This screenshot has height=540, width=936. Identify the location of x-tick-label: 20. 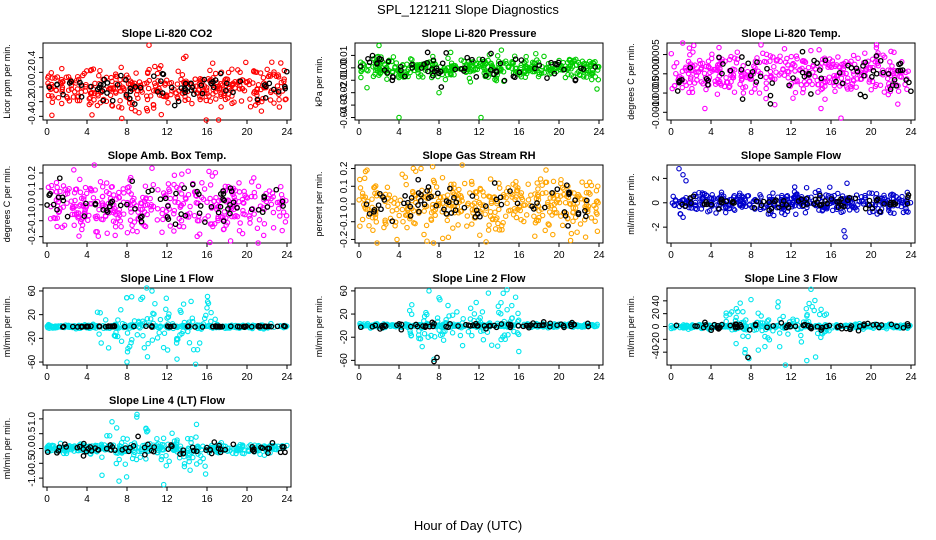
(559, 377).